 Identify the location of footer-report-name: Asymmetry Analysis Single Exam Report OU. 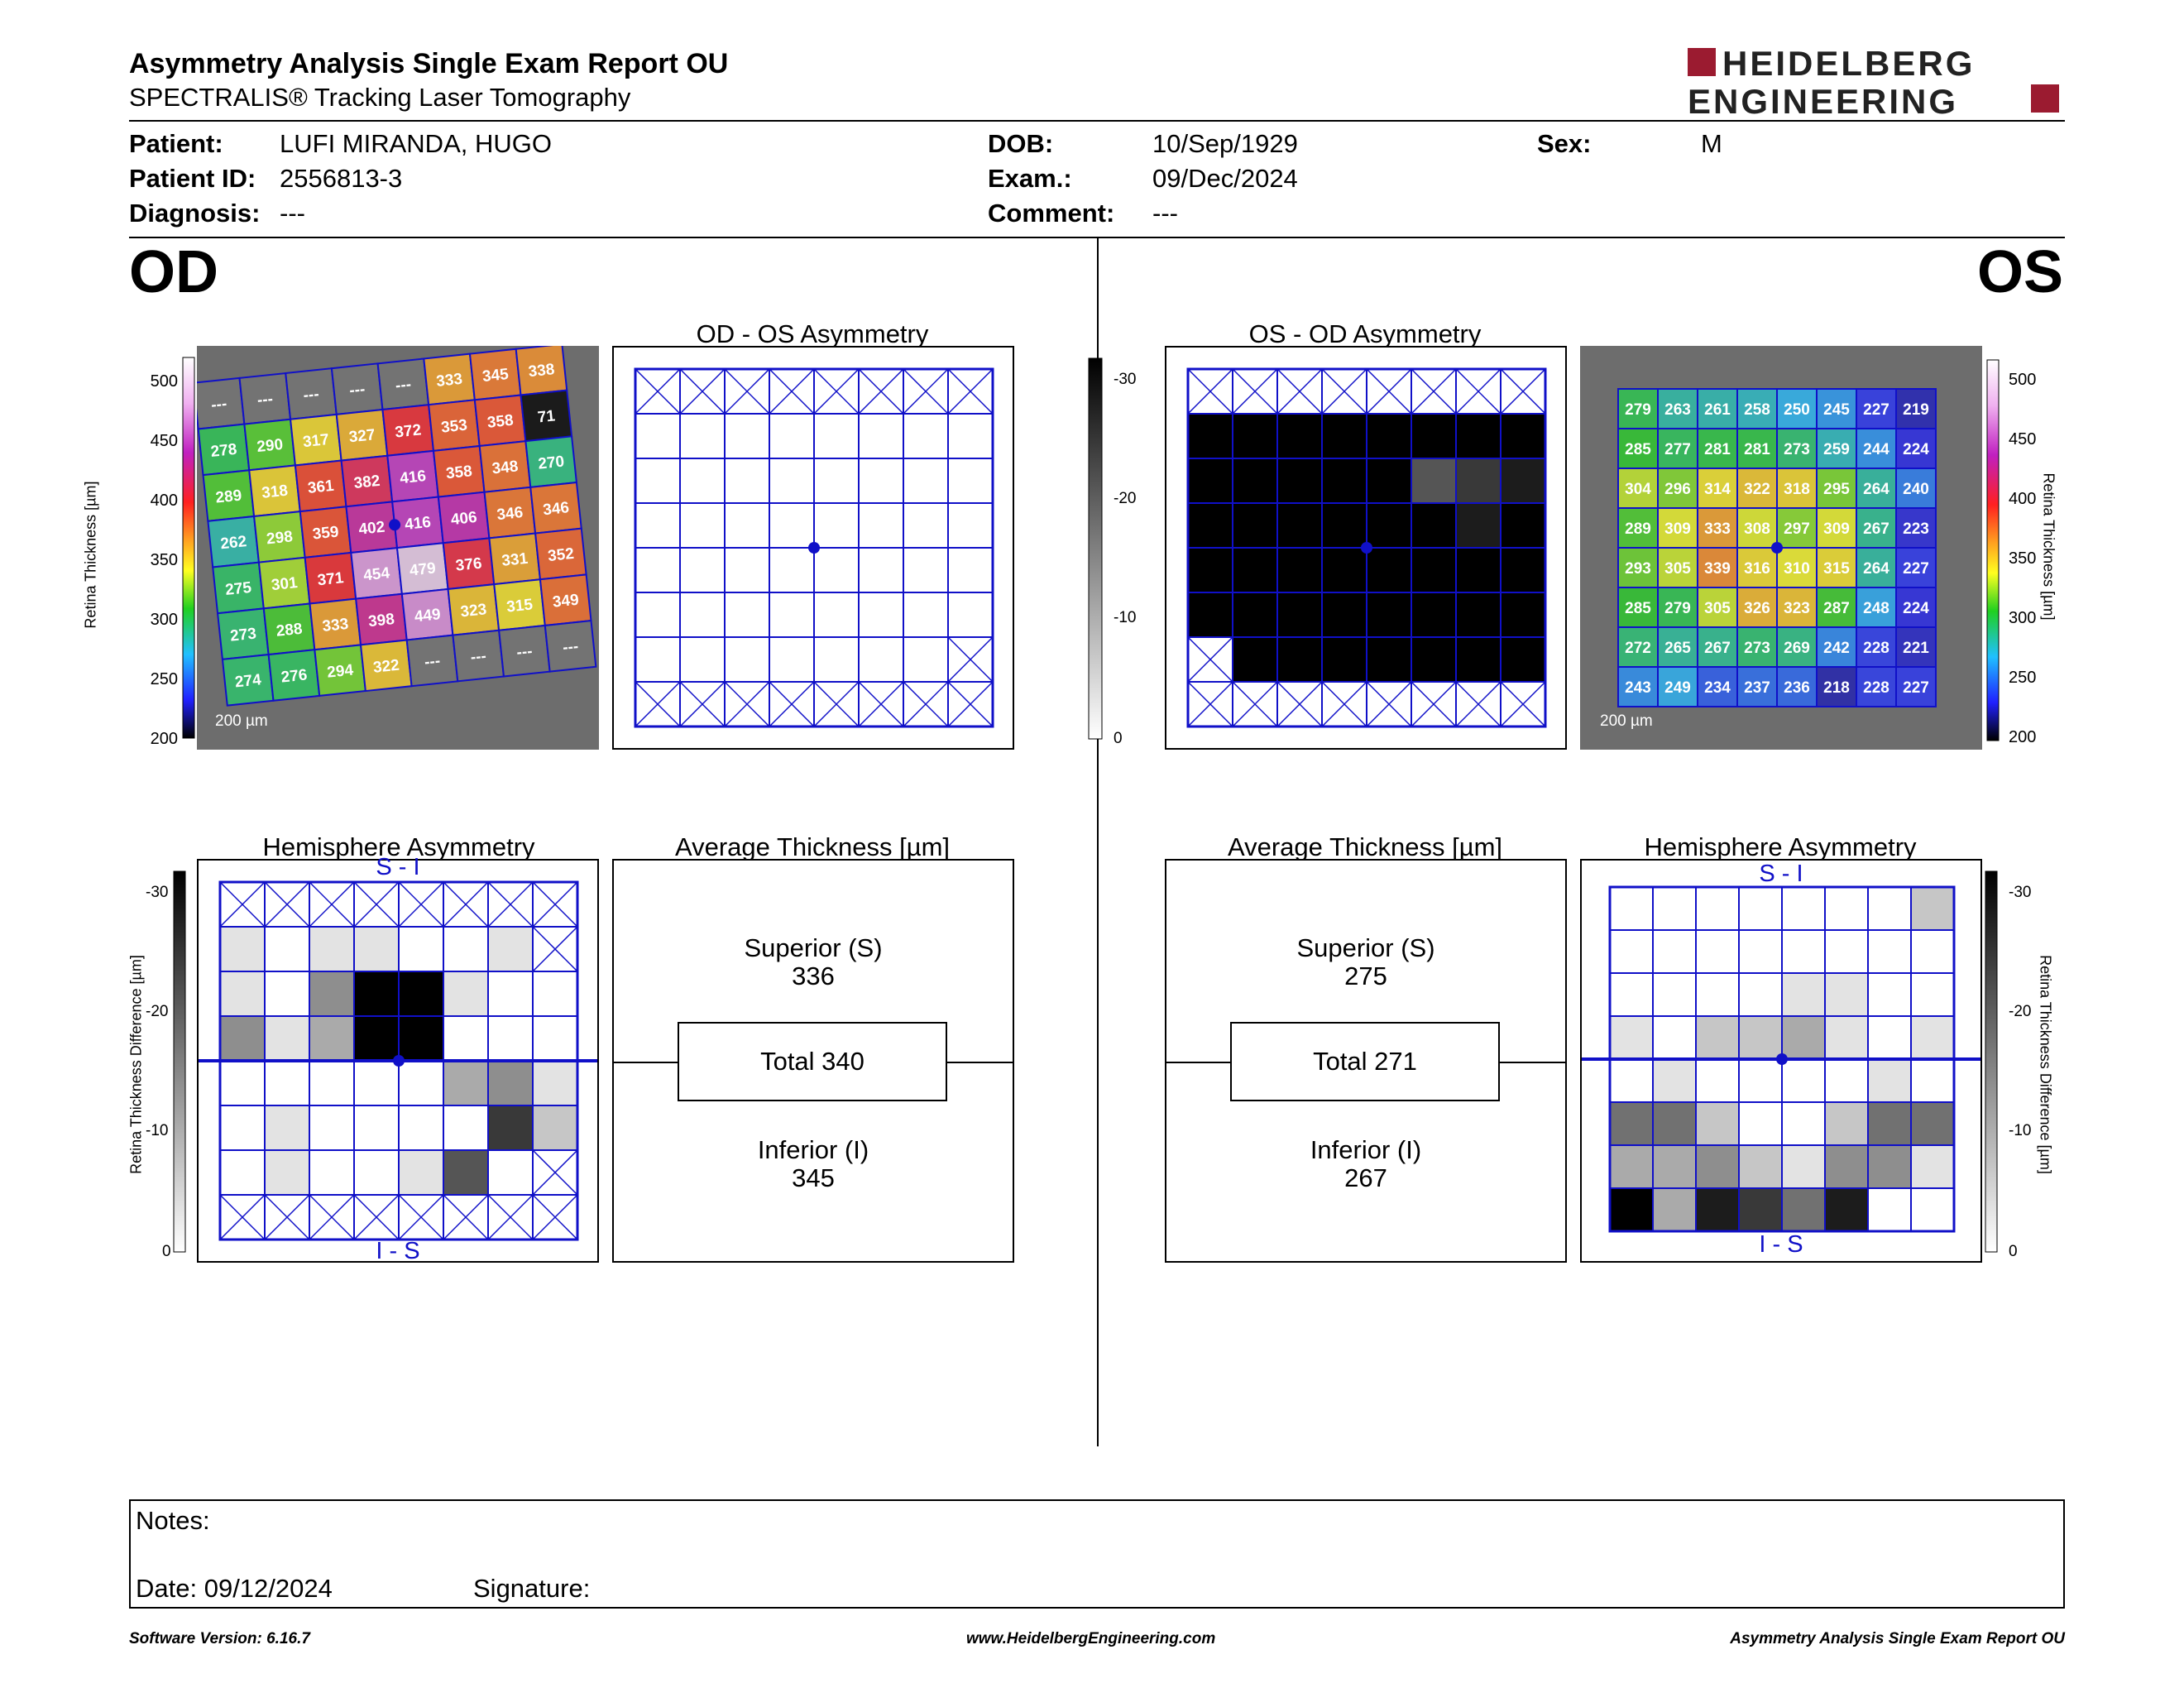
(1897, 1638).